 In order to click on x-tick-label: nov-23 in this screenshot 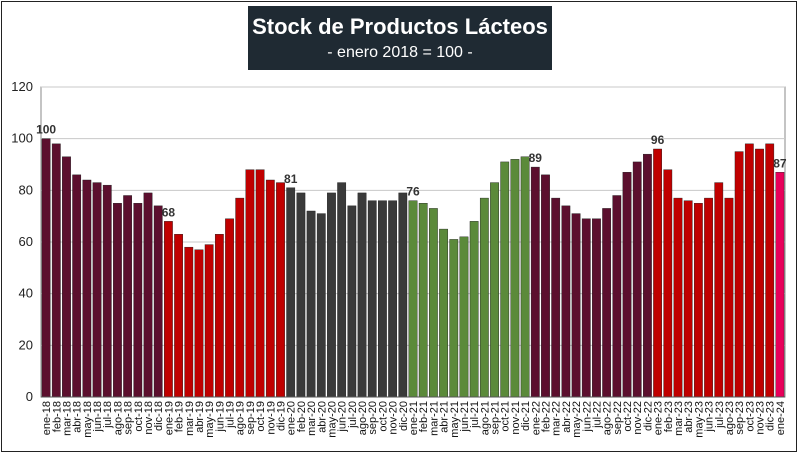, I will do `click(761, 418)`.